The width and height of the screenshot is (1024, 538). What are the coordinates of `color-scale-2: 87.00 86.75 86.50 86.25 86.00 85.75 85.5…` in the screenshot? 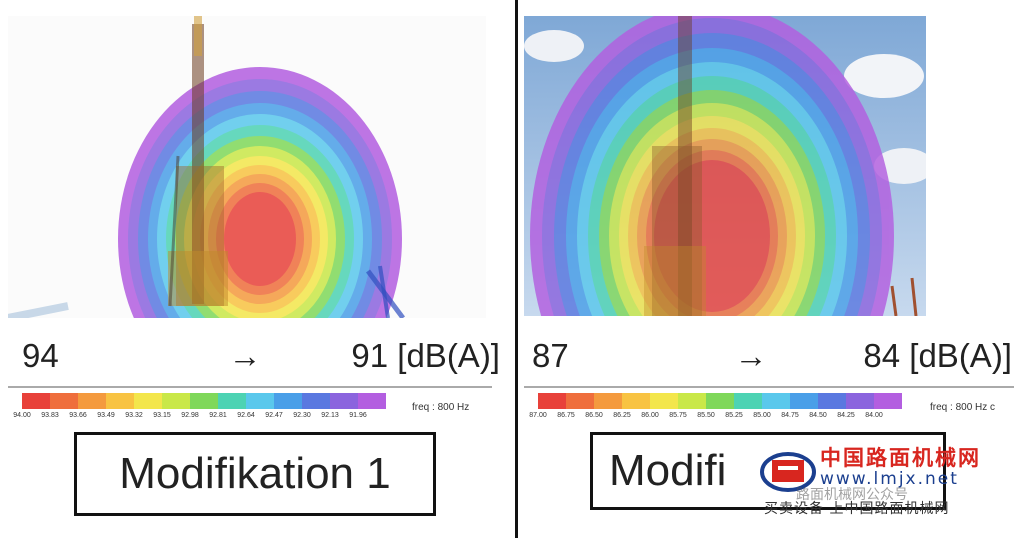 It's located at (769, 410).